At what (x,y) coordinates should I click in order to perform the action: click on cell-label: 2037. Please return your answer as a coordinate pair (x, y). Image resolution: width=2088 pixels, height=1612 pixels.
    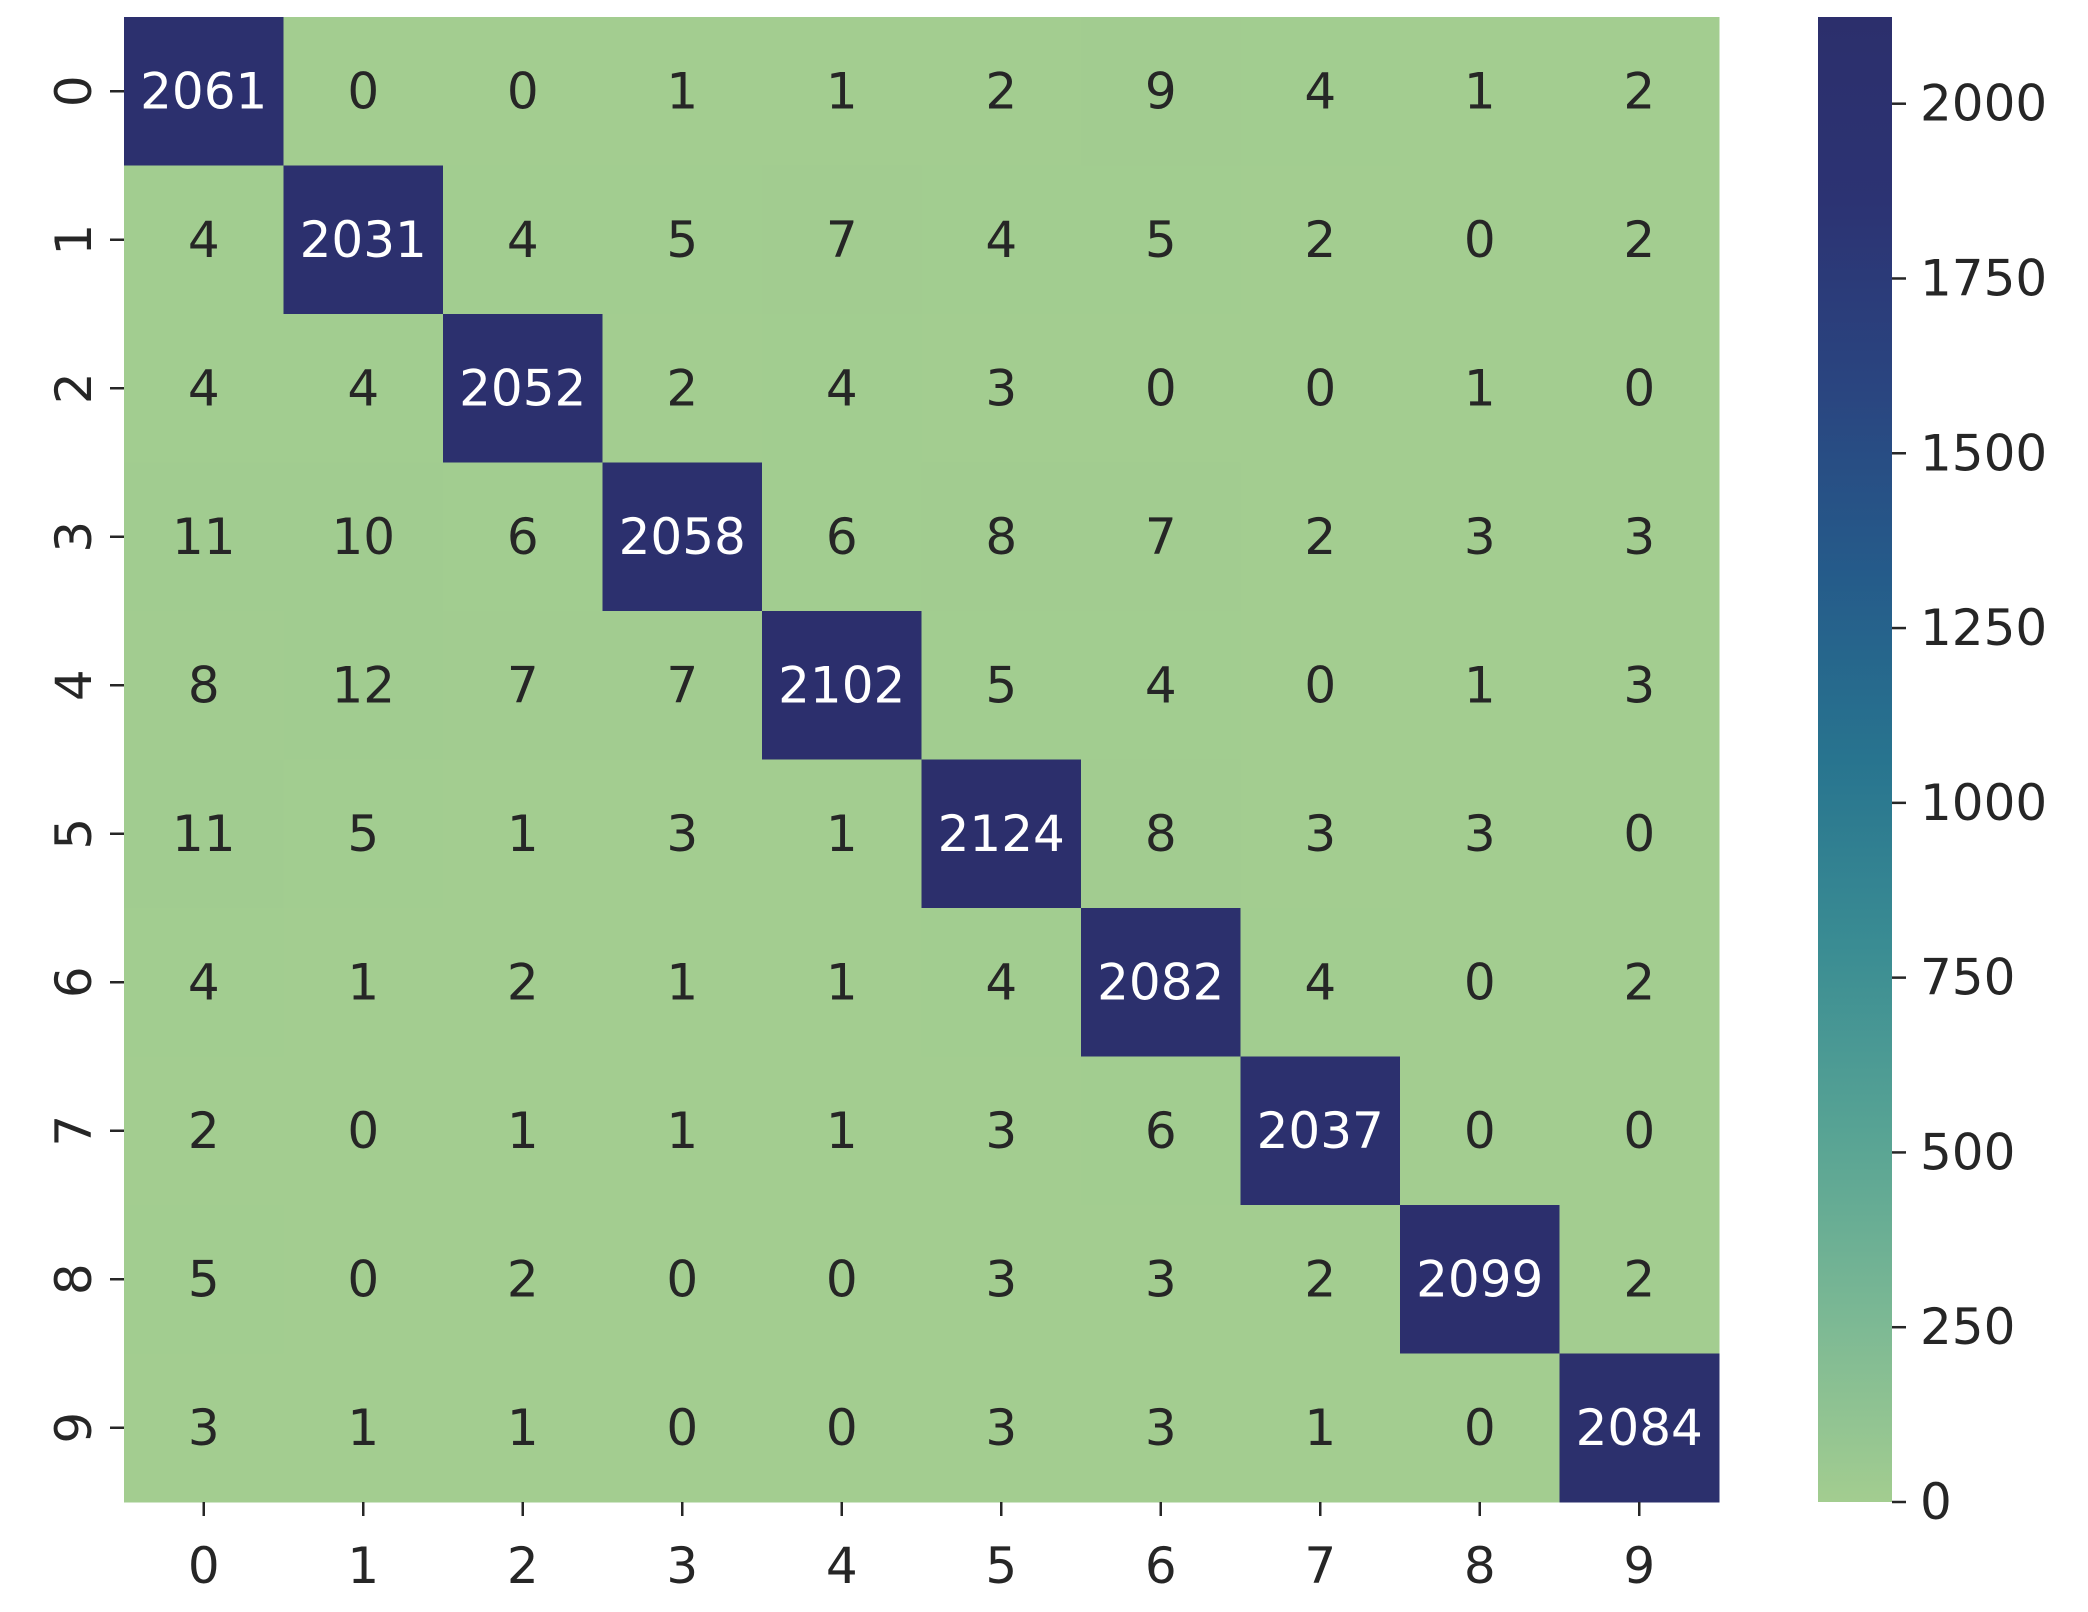
    Looking at the image, I should click on (1320, 1131).